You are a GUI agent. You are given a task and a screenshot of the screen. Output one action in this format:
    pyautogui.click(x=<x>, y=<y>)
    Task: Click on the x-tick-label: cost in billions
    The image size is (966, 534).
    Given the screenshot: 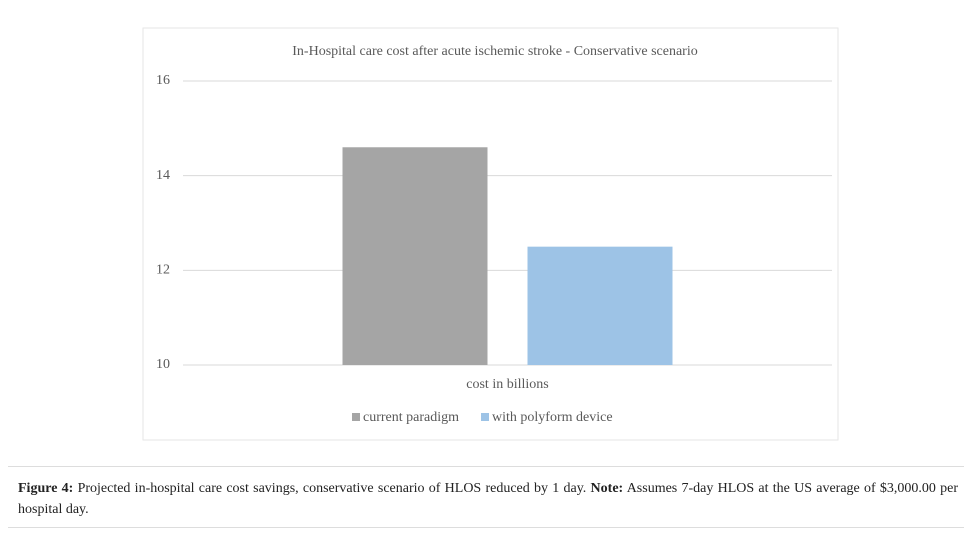 What is the action you would take?
    pyautogui.click(x=507, y=384)
    